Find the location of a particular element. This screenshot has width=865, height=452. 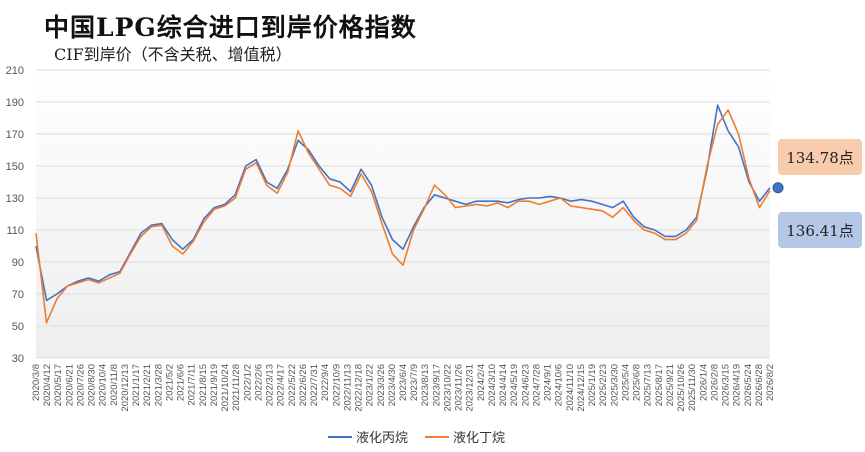

x-tick-label: 2024/4/14 is located at coordinates (503, 385).